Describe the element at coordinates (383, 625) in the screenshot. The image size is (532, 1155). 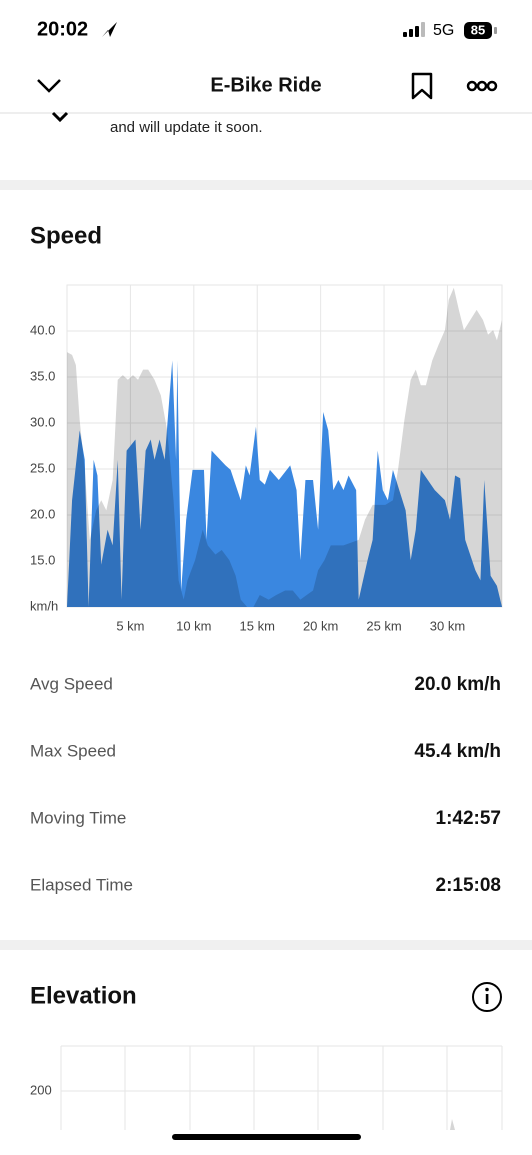
I see `x-tick-label: 25 km` at that location.